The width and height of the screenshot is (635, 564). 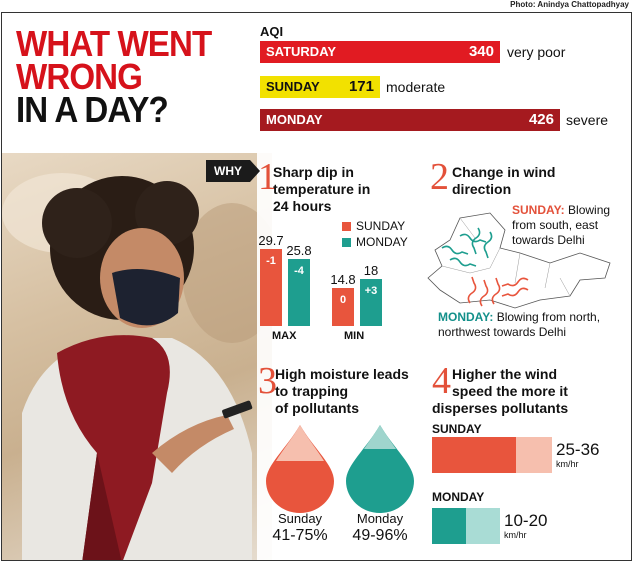 I want to click on temp-bar-monday-max, so click(x=299, y=292).